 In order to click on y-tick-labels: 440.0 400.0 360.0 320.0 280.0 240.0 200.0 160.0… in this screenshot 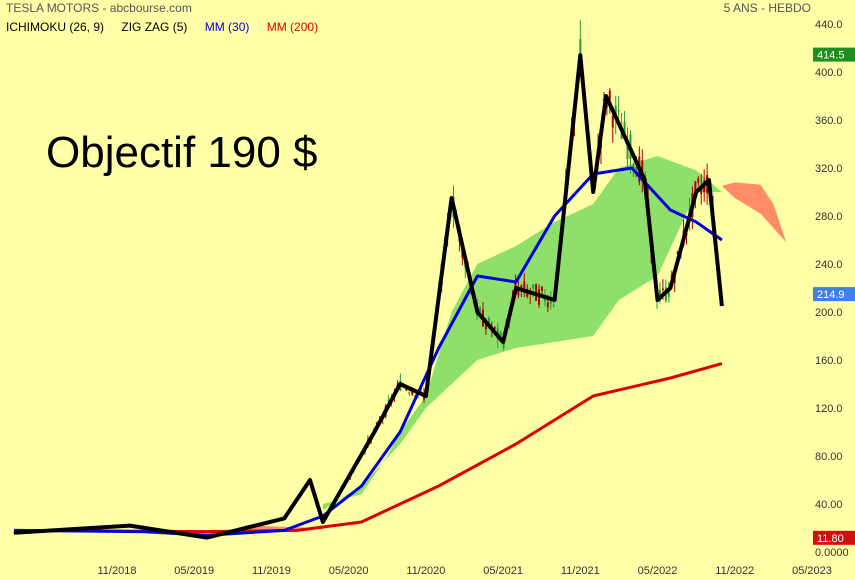, I will do `click(832, 289)`.